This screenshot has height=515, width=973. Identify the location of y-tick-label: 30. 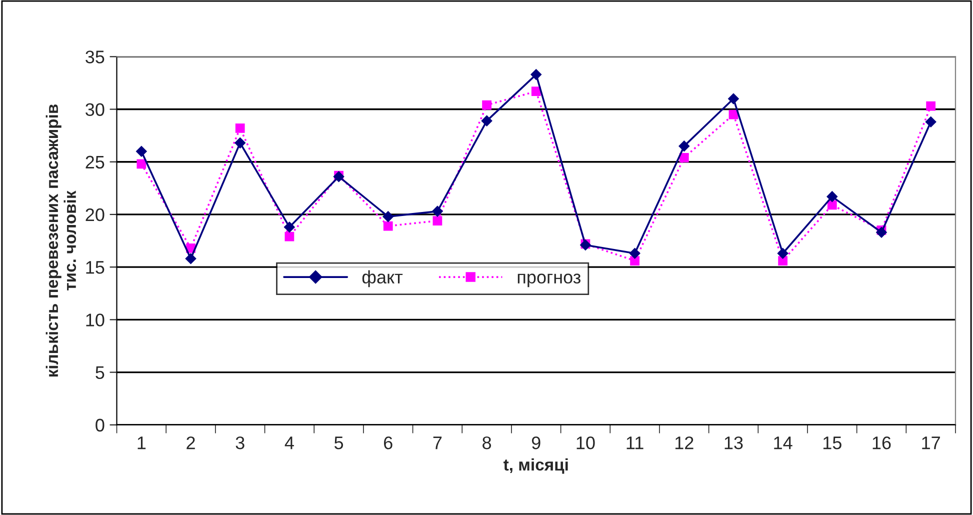
(95, 109).